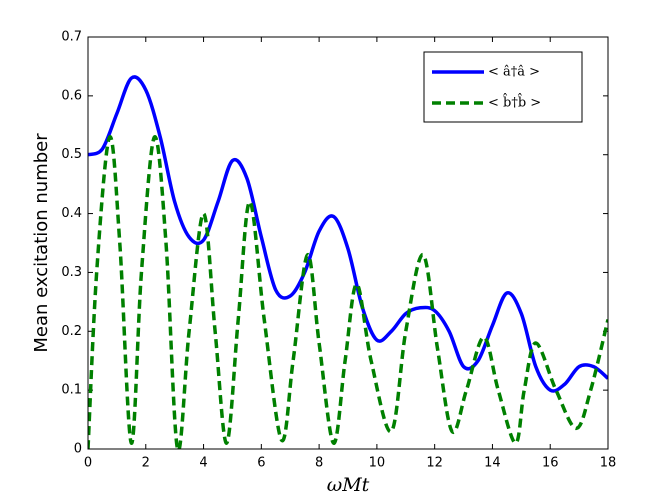 Image resolution: width=672 pixels, height=504 pixels. I want to click on x-tick-label: 14, so click(492, 463).